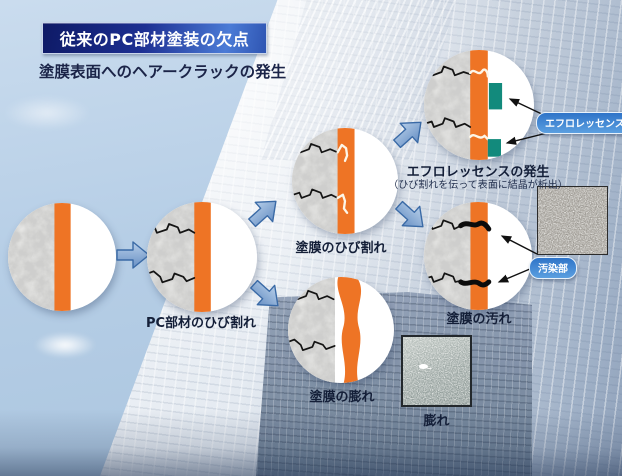  I want to click on stage6-label: 塗膜の膨れ, so click(342, 397).